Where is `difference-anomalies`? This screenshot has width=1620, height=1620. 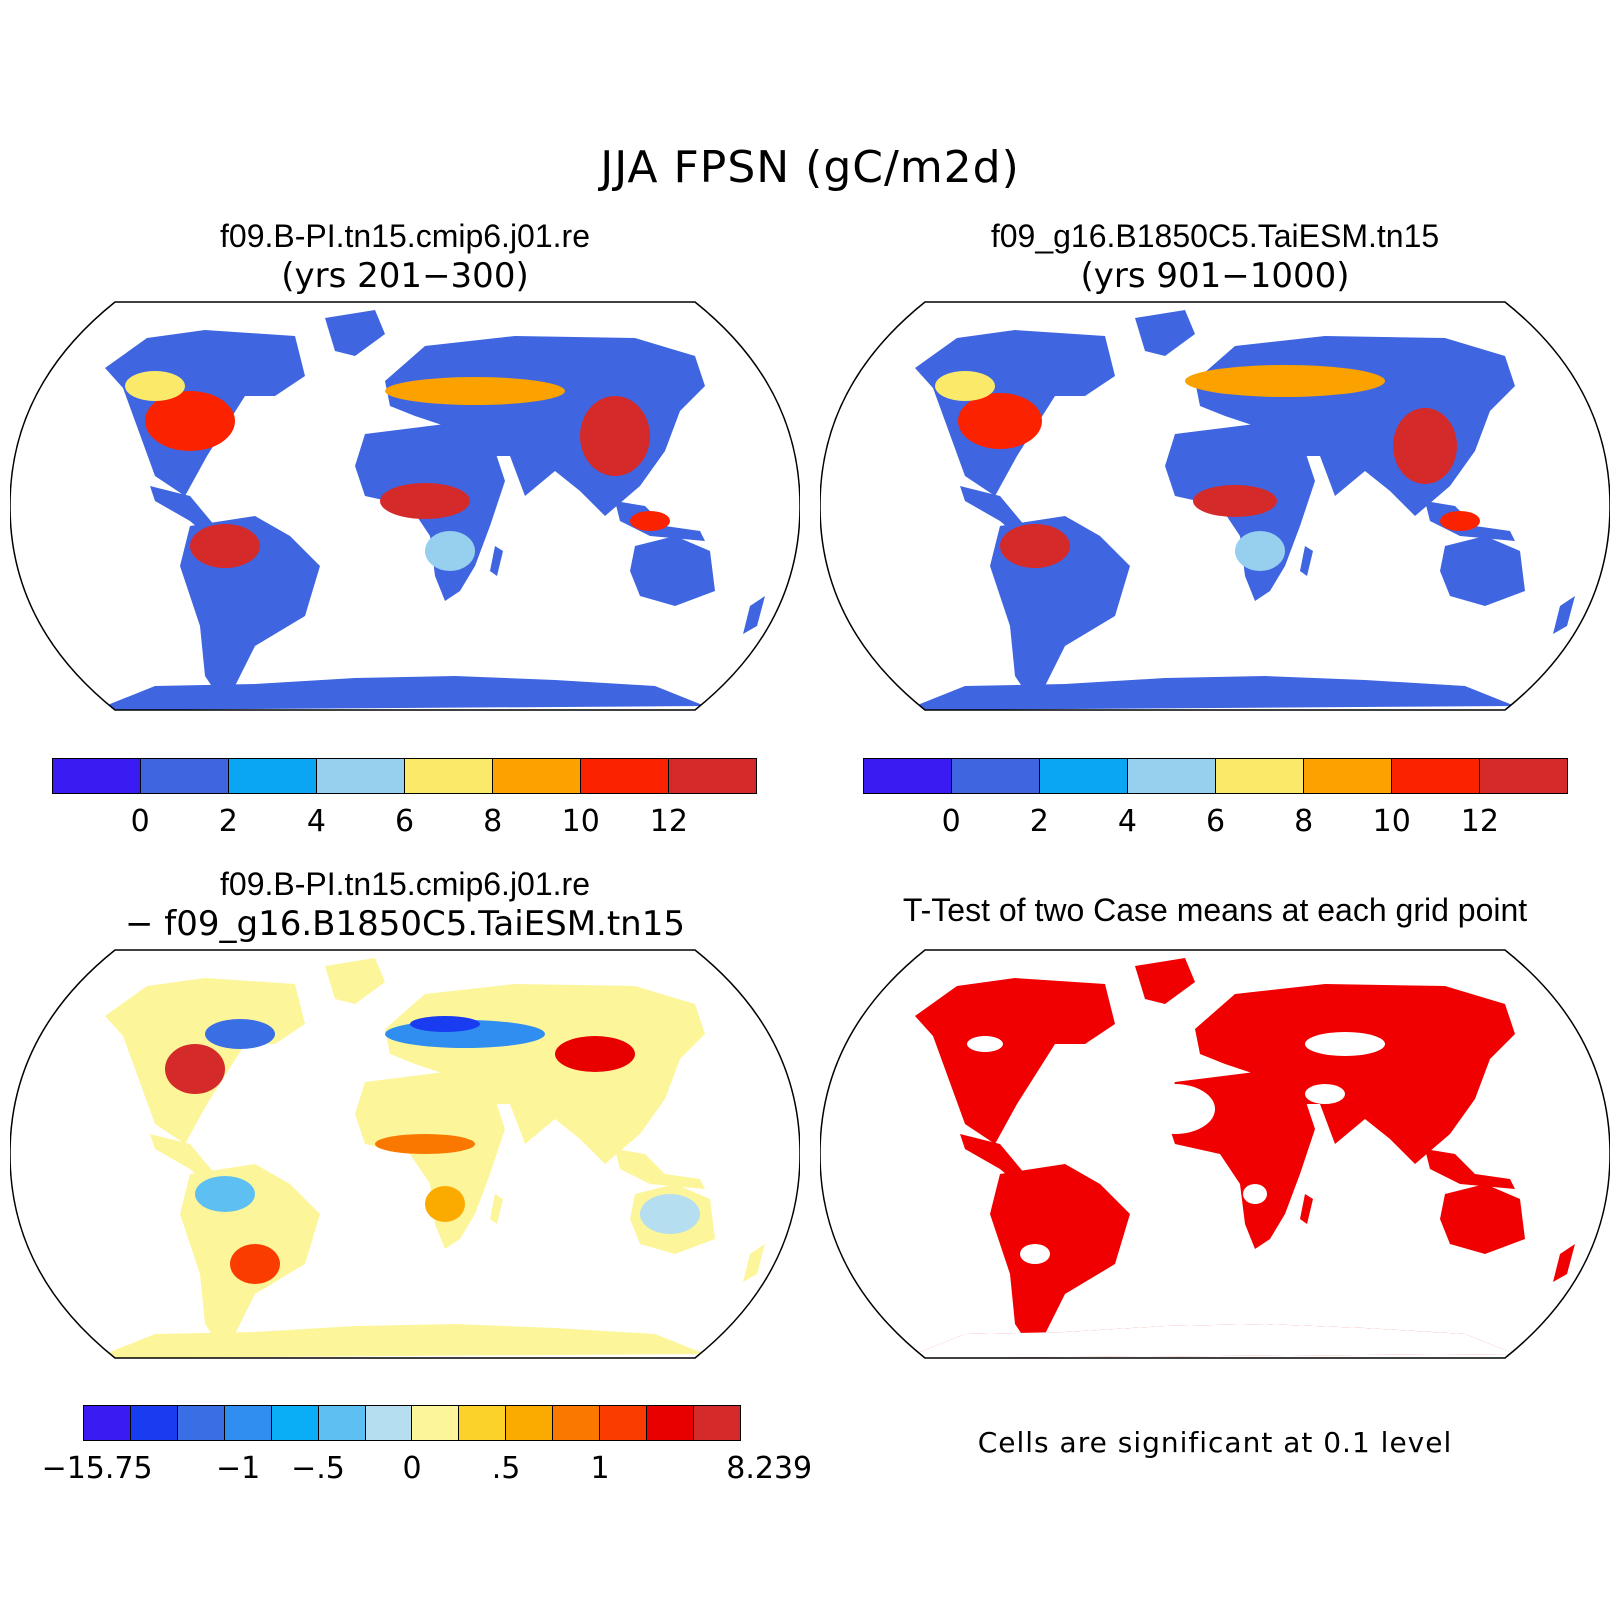
difference-anomalies is located at coordinates (432, 1150).